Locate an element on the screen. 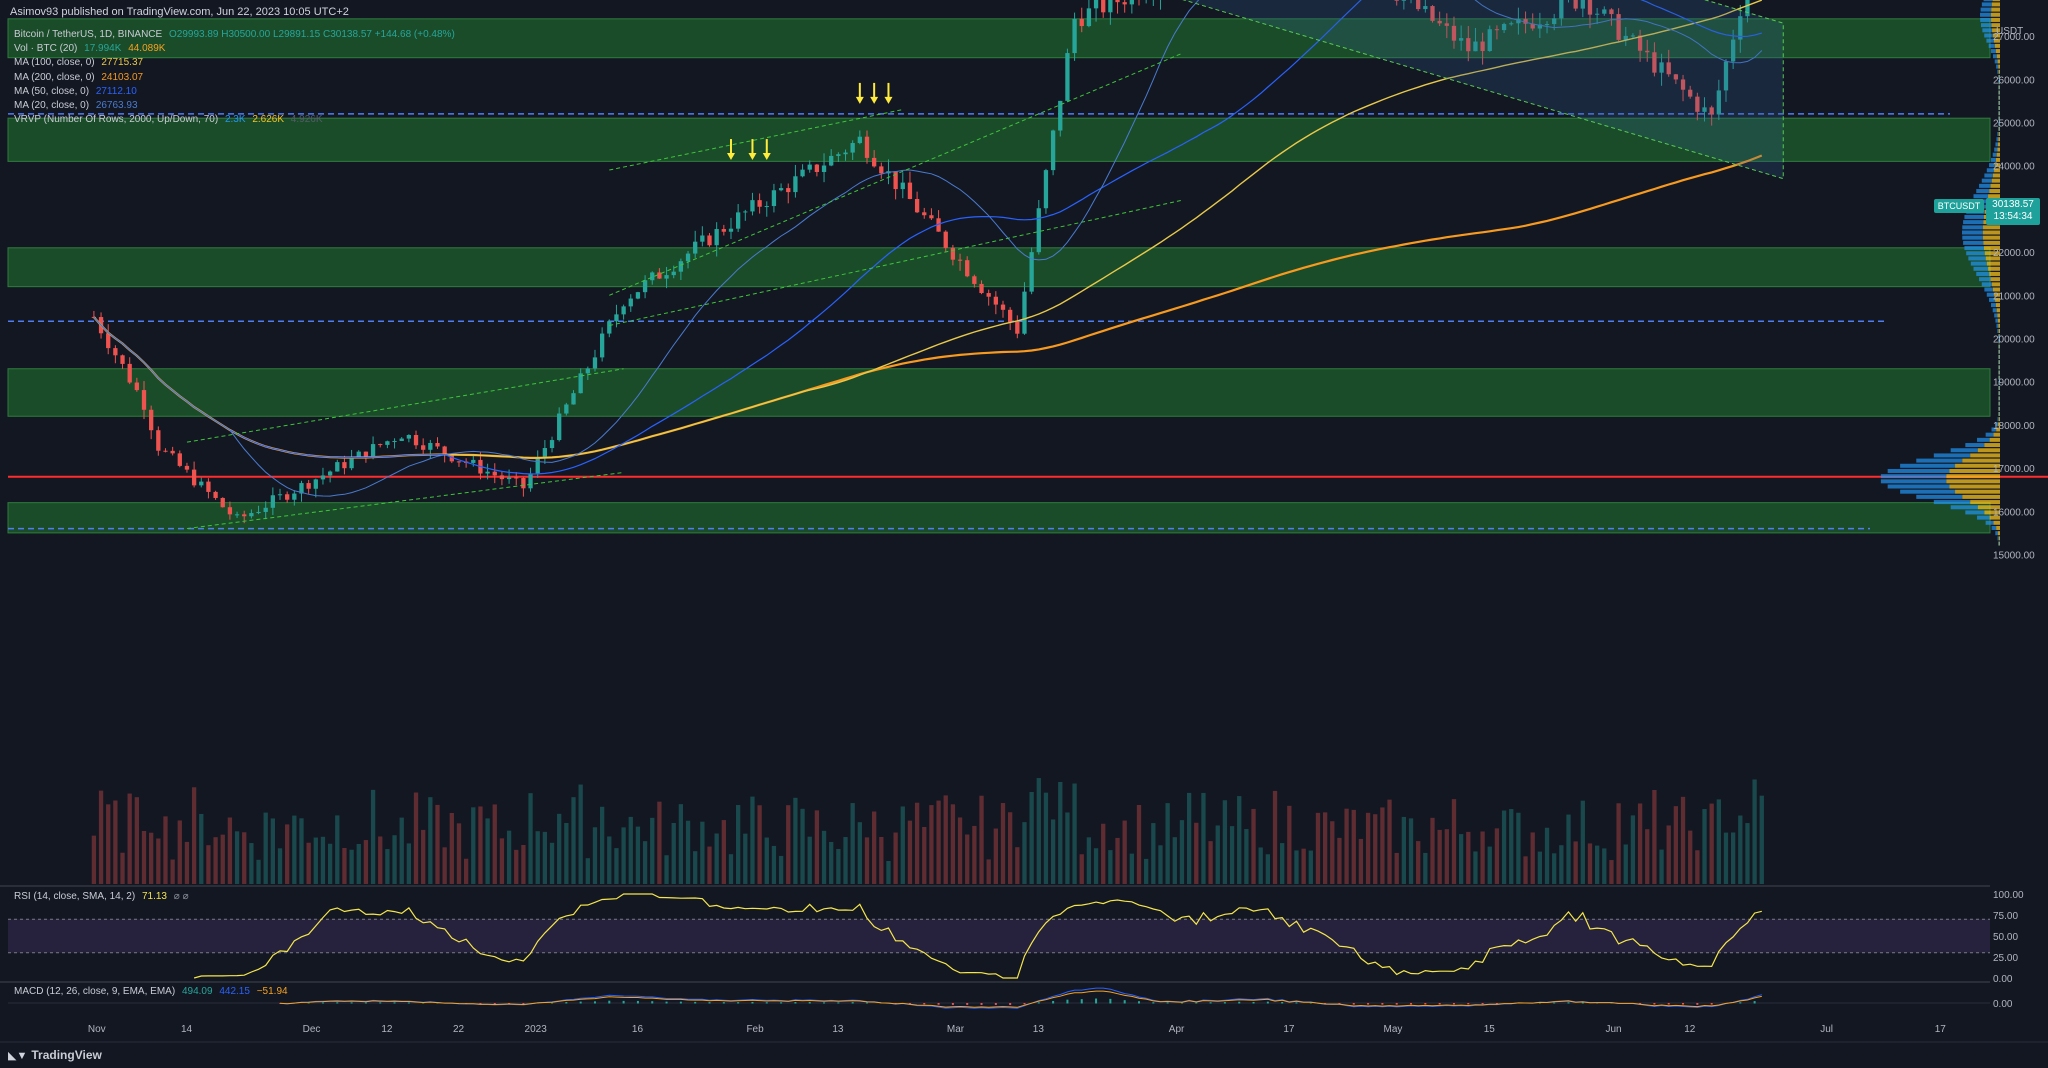 Image resolution: width=2048 pixels, height=1068 pixels. rsi-label: RSI (14, close, SMA, 14, 2) is located at coordinates (75, 896).